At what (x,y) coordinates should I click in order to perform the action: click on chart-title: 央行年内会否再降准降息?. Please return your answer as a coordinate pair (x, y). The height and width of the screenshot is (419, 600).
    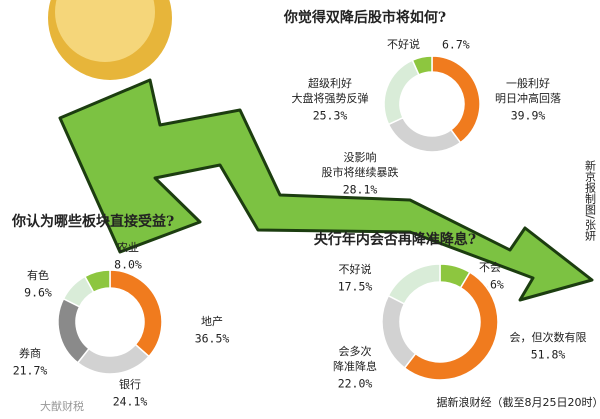
    Looking at the image, I should click on (395, 239).